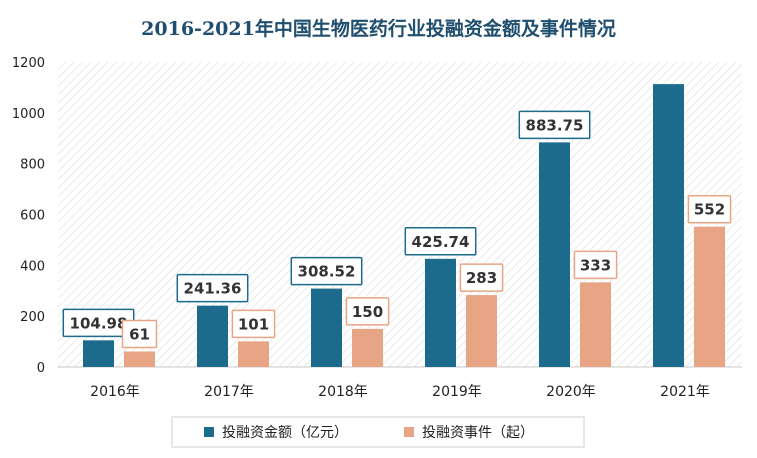 The height and width of the screenshot is (458, 757). I want to click on data-label: 883.75, so click(555, 125).